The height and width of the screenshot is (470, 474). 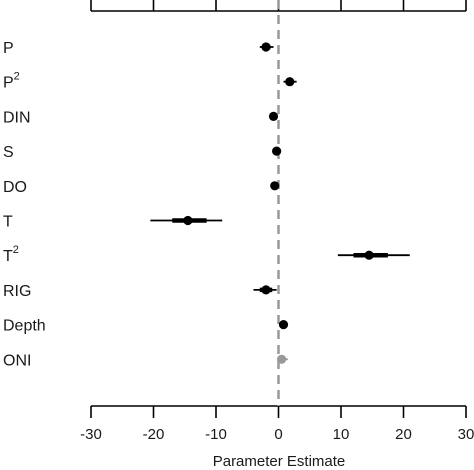 I want to click on row-label-text: DO, so click(x=15, y=187).